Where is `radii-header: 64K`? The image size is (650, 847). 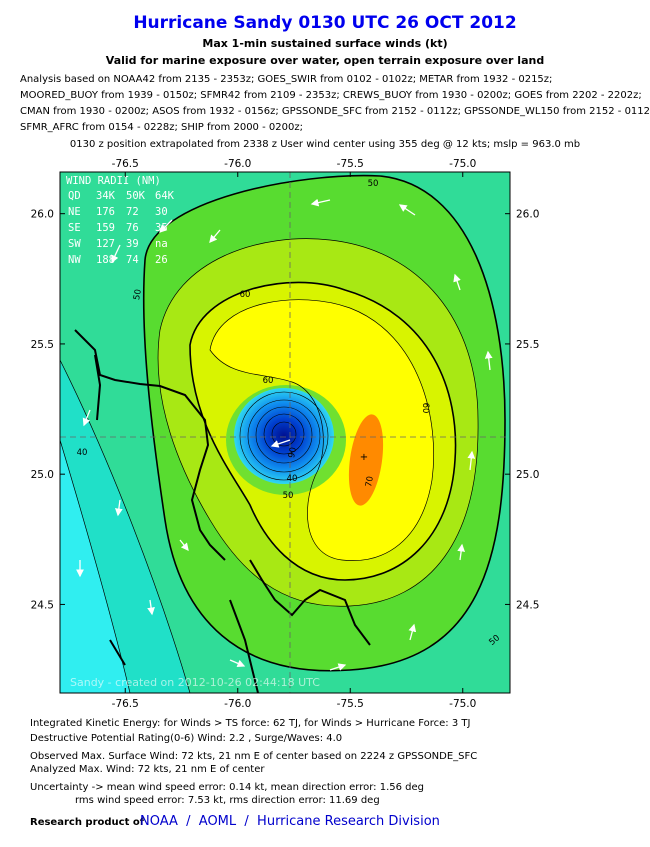
radii-header: 64K is located at coordinates (165, 196).